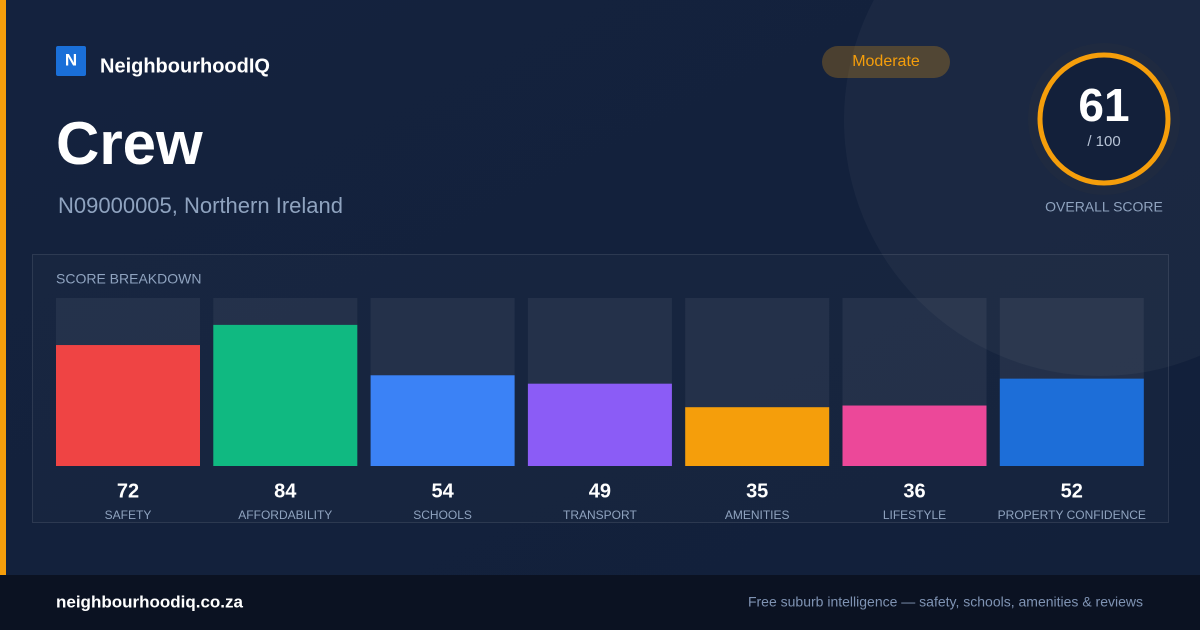 Image resolution: width=1200 pixels, height=630 pixels. Describe the element at coordinates (185, 66) in the screenshot. I see `brand-name: NeighbourhoodIQ` at that location.